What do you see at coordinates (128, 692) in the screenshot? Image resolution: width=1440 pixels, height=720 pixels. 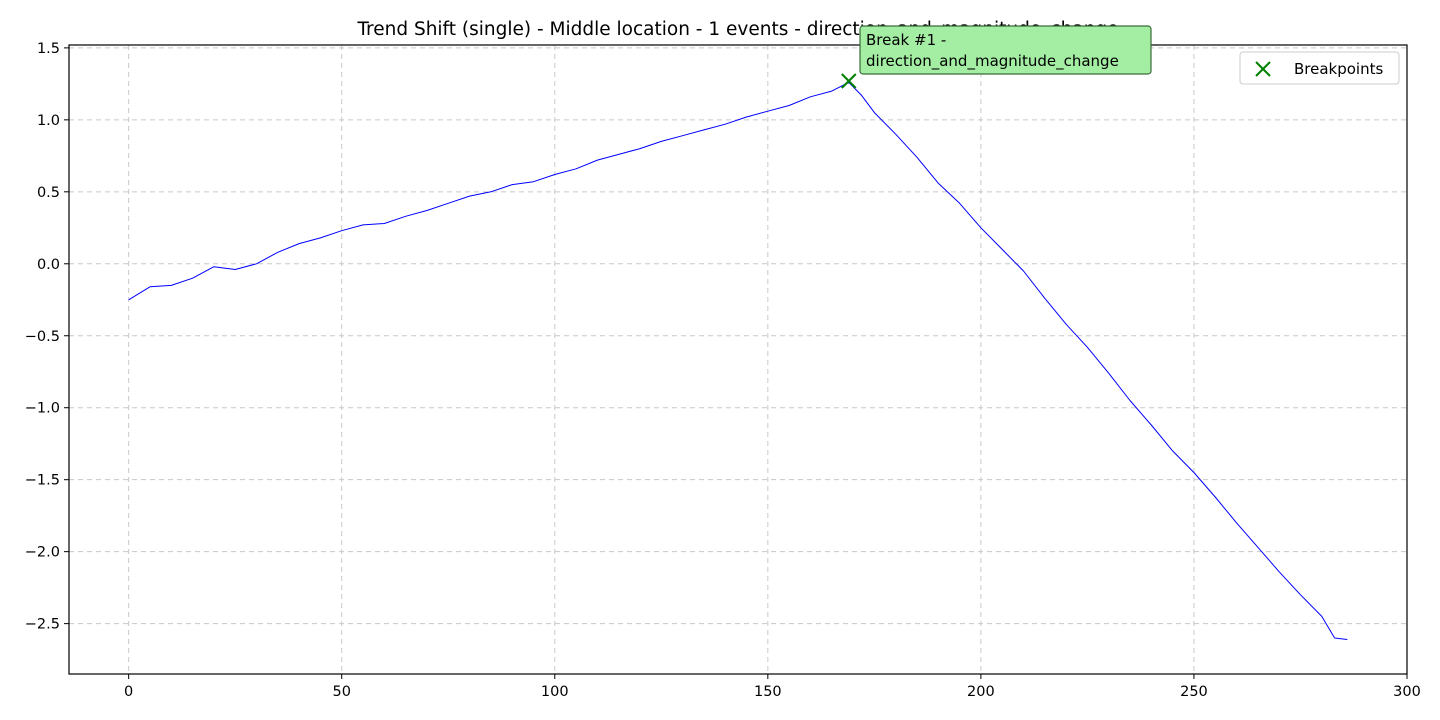 I see `x-tick-label: 0` at bounding box center [128, 692].